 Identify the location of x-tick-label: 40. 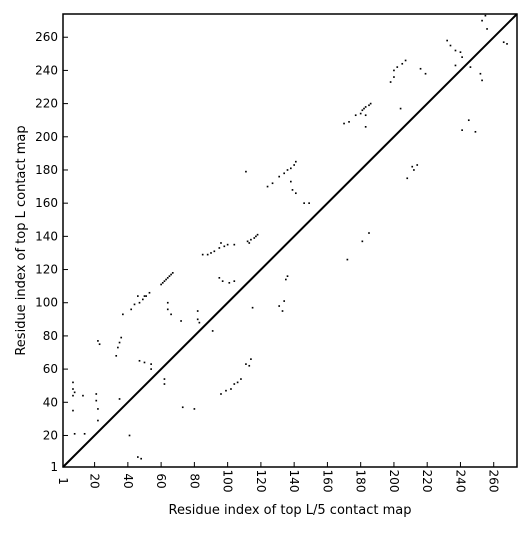
(128, 480).